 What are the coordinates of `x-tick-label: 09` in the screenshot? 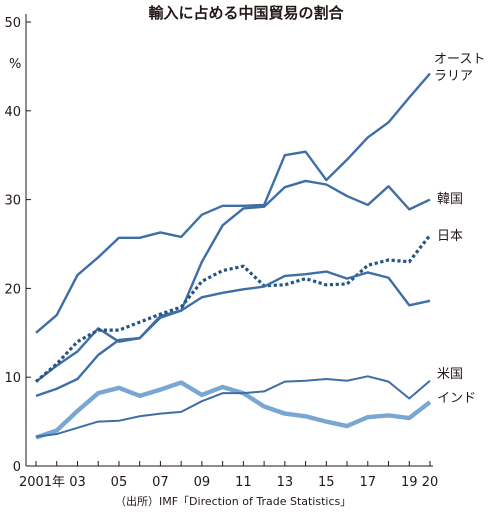 It's located at (202, 482).